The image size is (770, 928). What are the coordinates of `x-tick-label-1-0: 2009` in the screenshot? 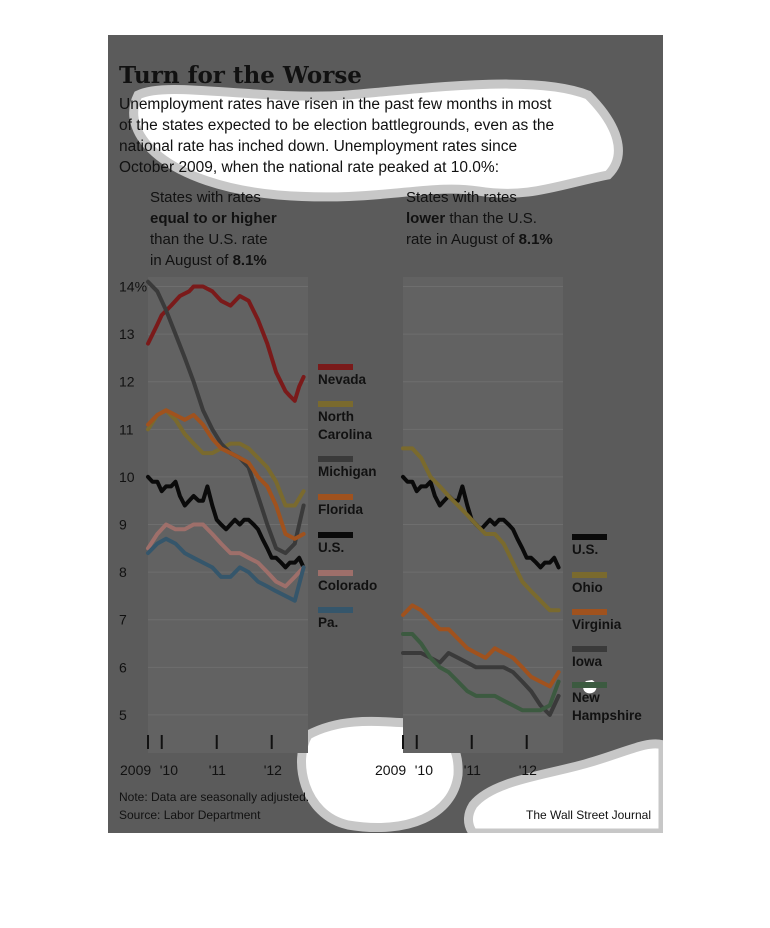 It's located at (135, 770).